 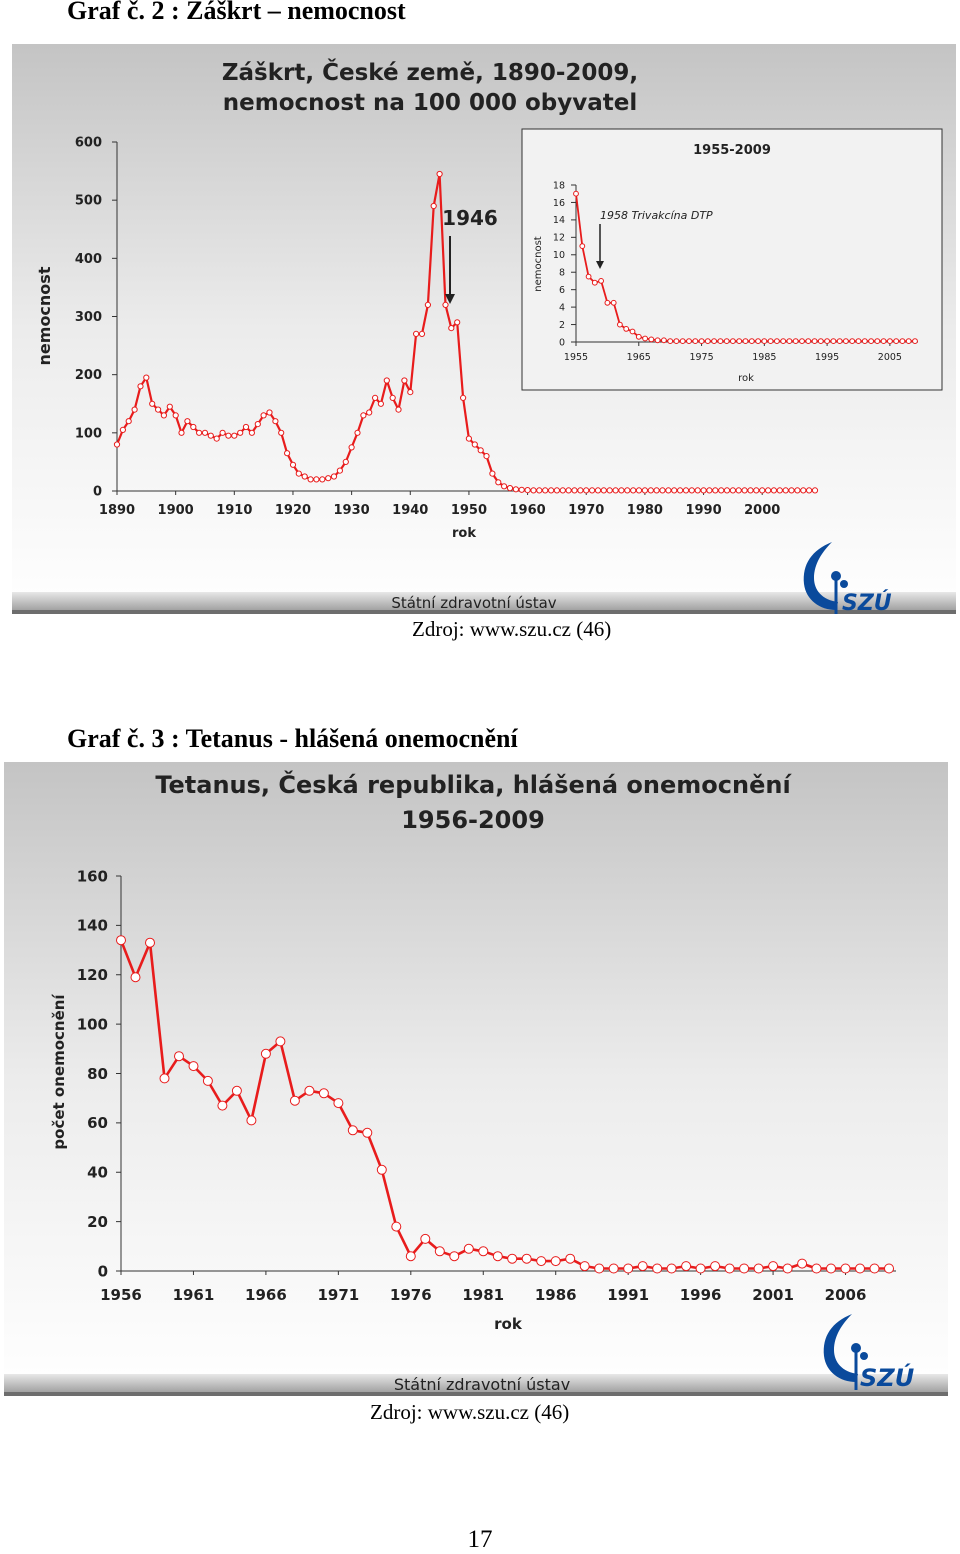 I want to click on figure2-source: Zdroj: www.szu.cz (46), so click(x=470, y=1412).